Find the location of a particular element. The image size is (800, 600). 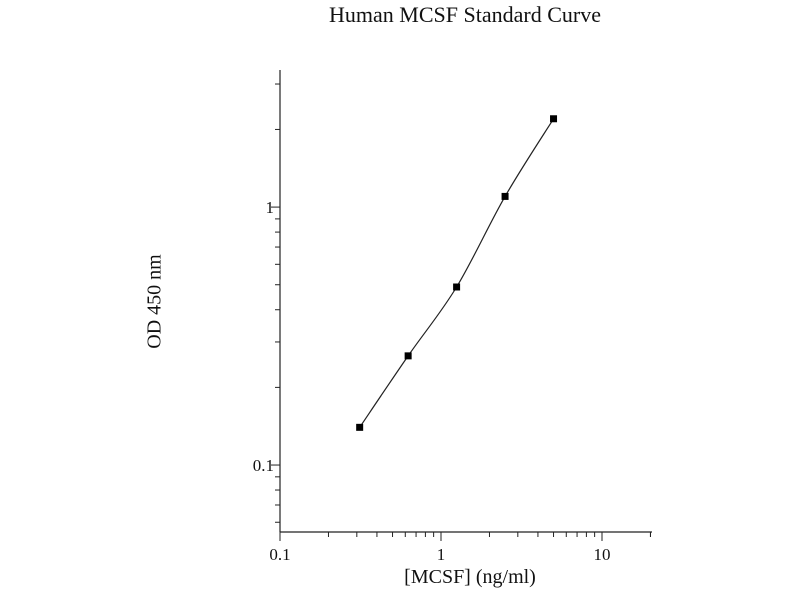

x-tick-label: 10 is located at coordinates (602, 554).